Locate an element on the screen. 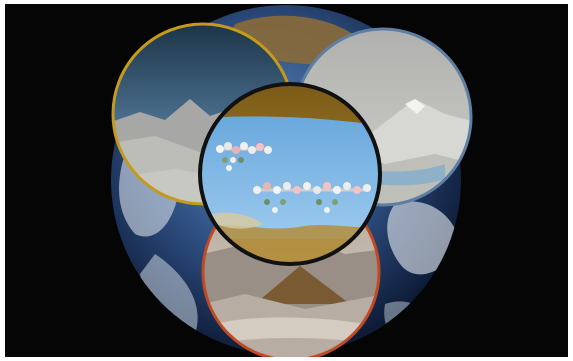  molecule-chain-bottom is located at coordinates (312, 197).